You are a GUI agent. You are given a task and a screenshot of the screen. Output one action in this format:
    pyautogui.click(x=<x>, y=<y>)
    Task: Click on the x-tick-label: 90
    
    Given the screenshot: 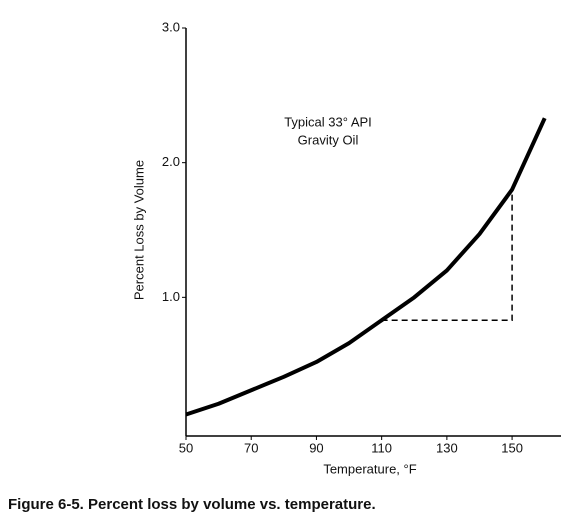 What is the action you would take?
    pyautogui.click(x=316, y=447)
    